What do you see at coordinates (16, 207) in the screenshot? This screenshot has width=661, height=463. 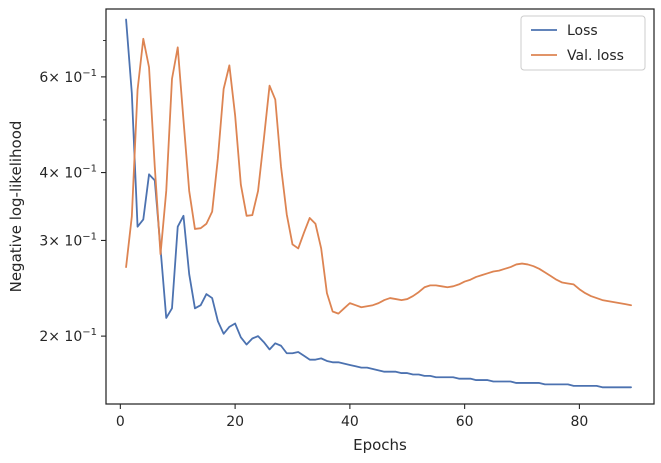 I see `y-axis-label: Negative log-likelihood` at bounding box center [16, 207].